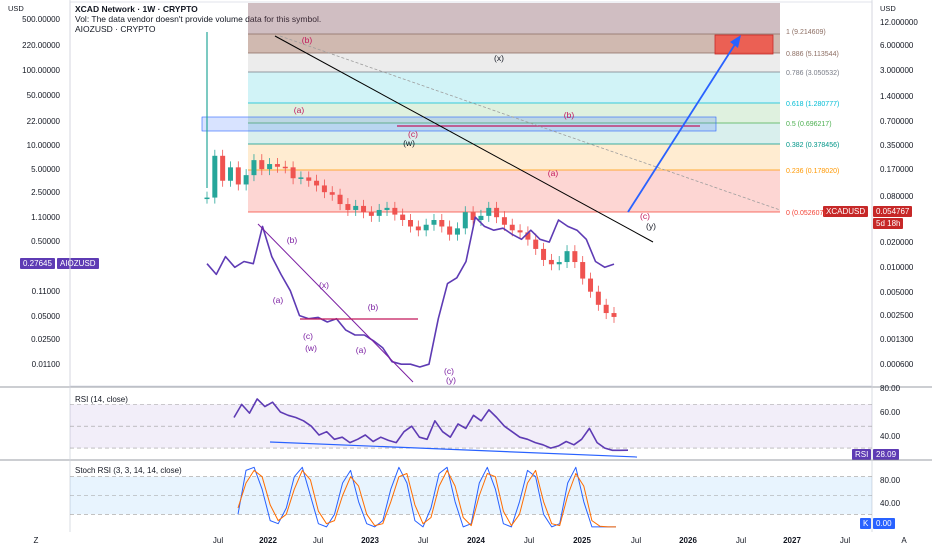 Image resolution: width=932 pixels, height=550 pixels. I want to click on x-tick-label: 2027, so click(792, 540).